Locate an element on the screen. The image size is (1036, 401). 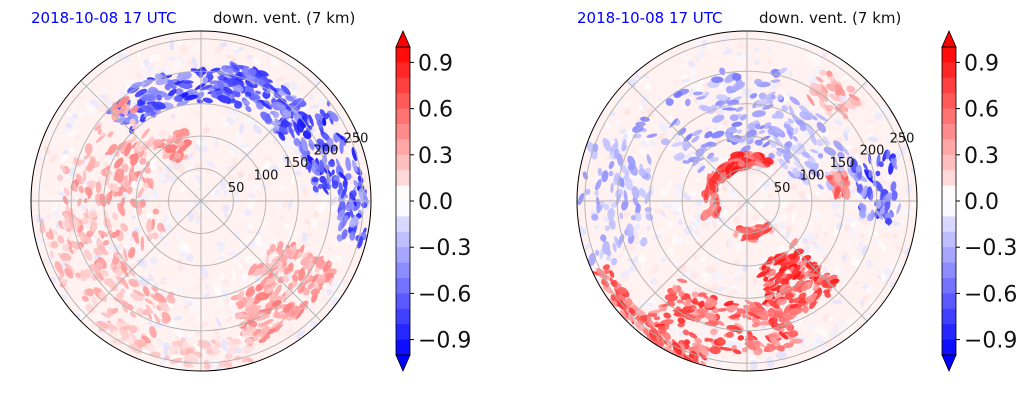
right-panel-variable-title: down. vent. (7 km) is located at coordinates (830, 18).